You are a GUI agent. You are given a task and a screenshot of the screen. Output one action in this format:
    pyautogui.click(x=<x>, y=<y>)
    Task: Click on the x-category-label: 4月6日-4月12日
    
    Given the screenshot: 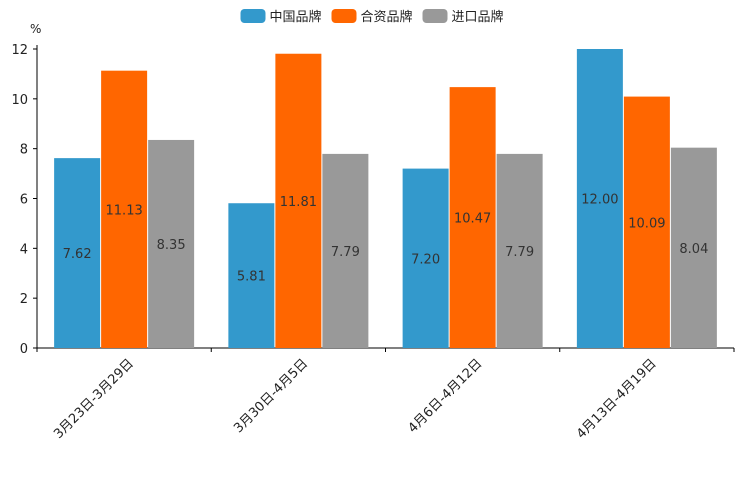 What is the action you would take?
    pyautogui.click(x=446, y=396)
    